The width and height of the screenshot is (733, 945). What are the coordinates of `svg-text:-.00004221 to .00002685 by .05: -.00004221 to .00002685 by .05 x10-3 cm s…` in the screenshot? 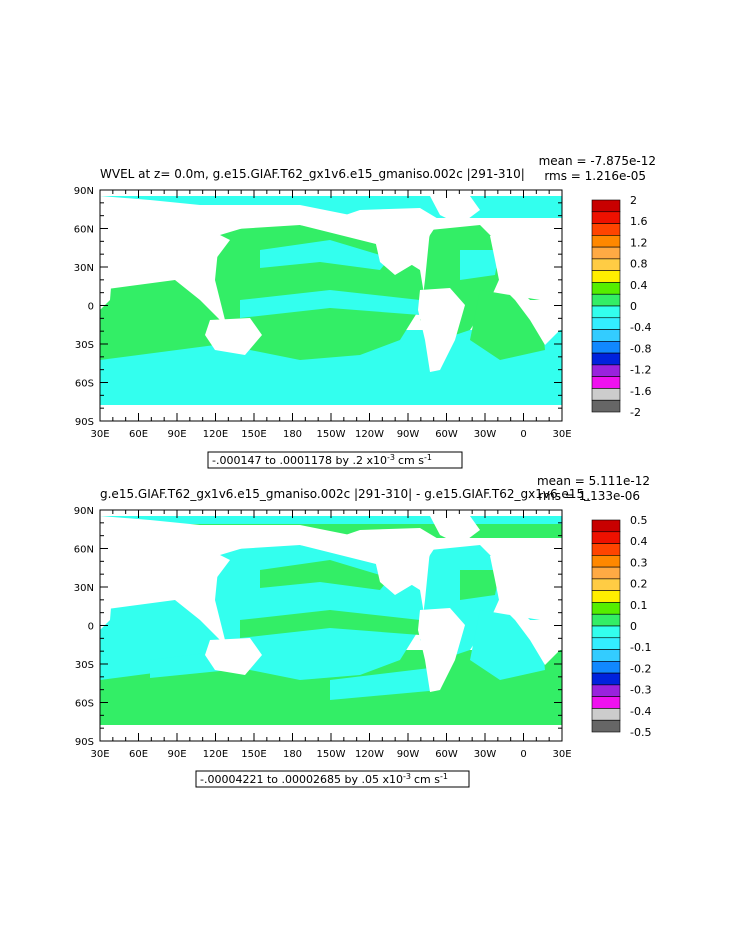 It's located at (324, 779).